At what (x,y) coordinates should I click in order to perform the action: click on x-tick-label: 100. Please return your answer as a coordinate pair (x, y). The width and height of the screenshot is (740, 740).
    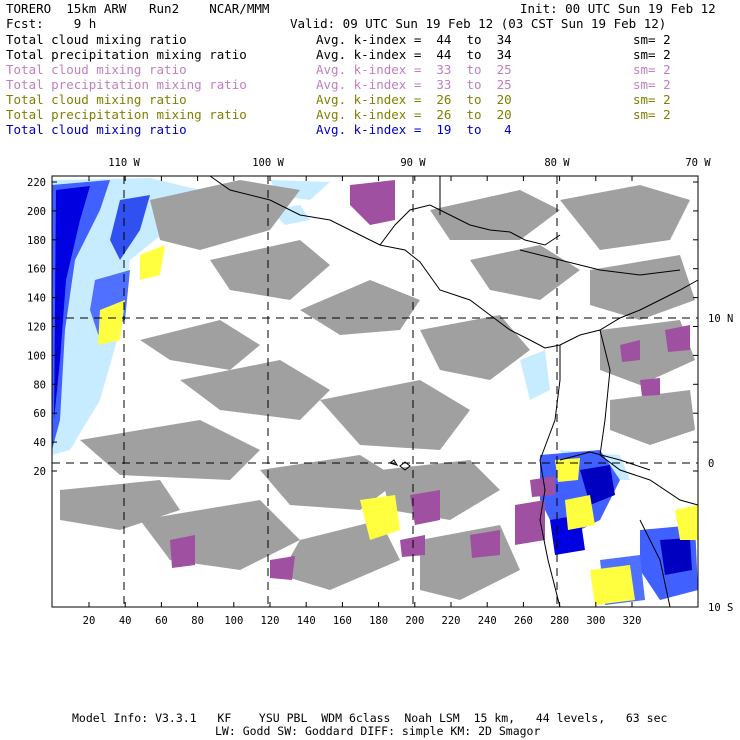
    Looking at the image, I should click on (233, 621).